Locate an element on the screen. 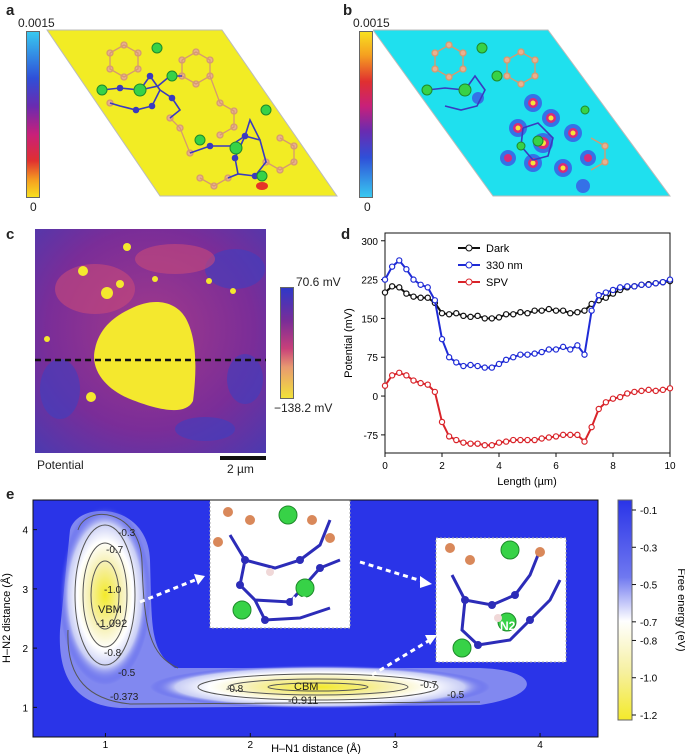 The width and height of the screenshot is (685, 754). x-tick-label-e: 2 is located at coordinates (251, 745).